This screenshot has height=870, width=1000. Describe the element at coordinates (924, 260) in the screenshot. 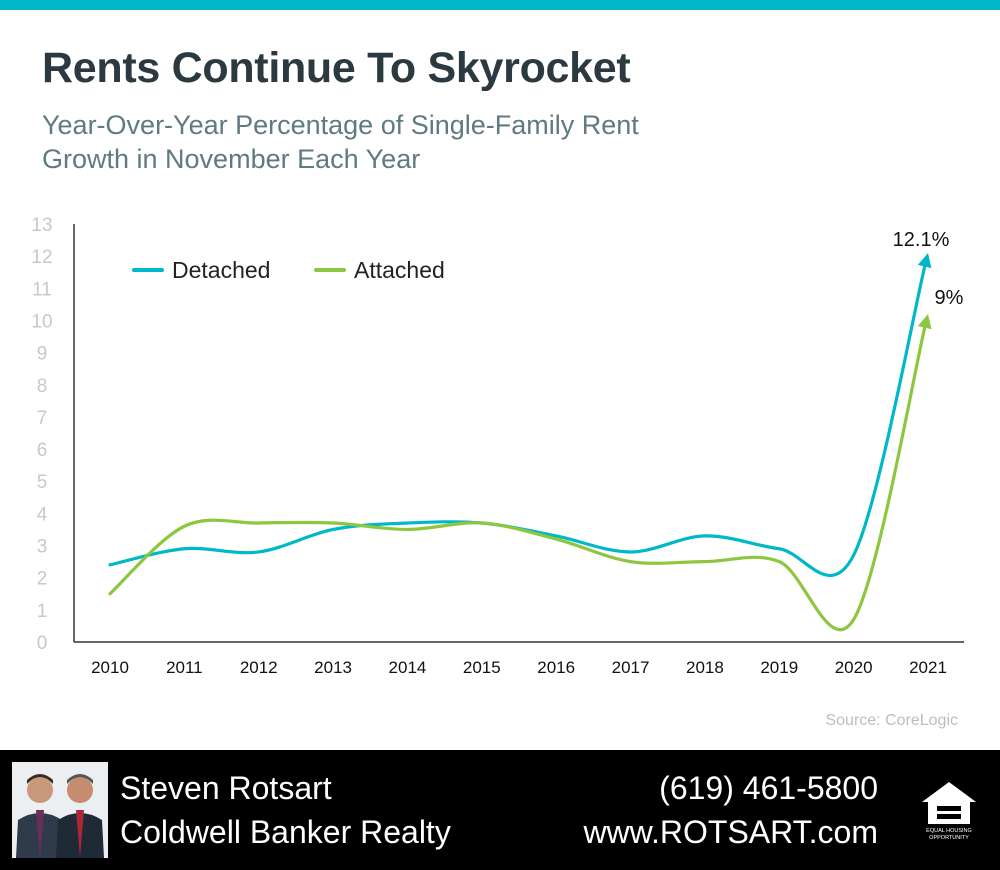

I see `arrowhead-detached` at that location.